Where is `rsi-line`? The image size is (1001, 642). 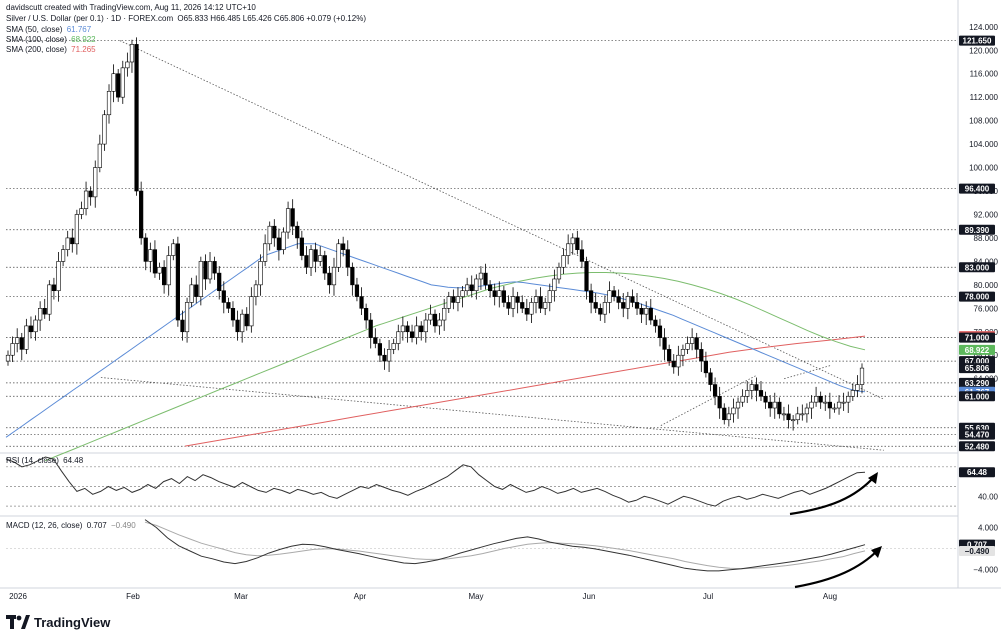 rsi-line is located at coordinates (435, 481).